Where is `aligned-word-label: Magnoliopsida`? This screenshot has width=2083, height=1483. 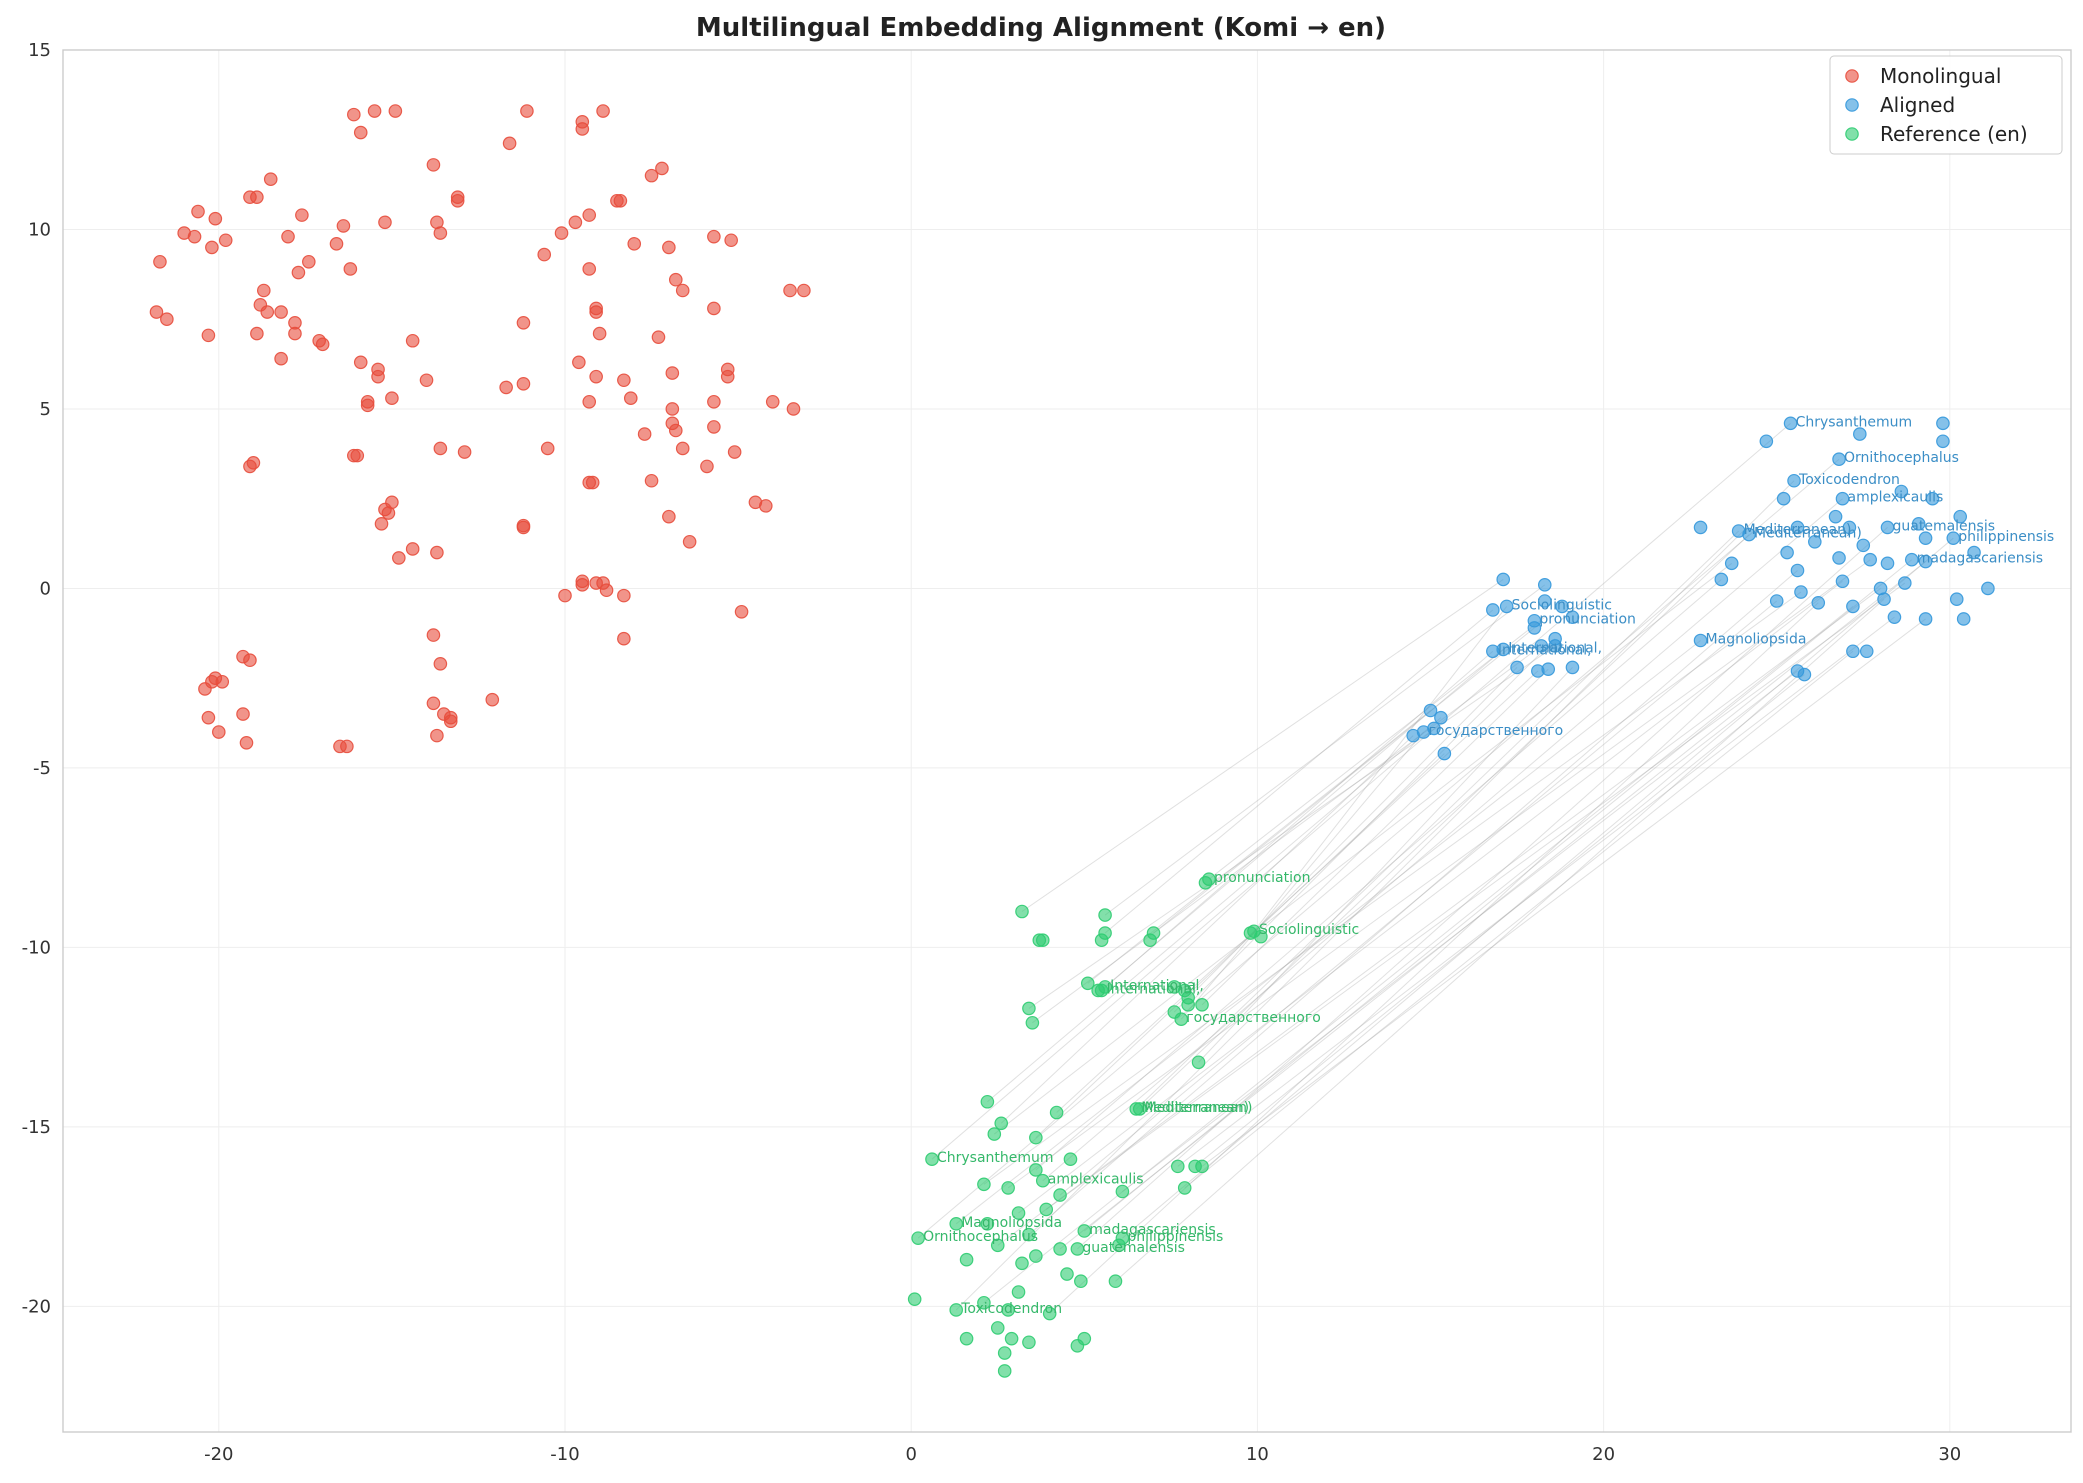
aligned-word-label: Magnoliopsida is located at coordinates (1756, 639).